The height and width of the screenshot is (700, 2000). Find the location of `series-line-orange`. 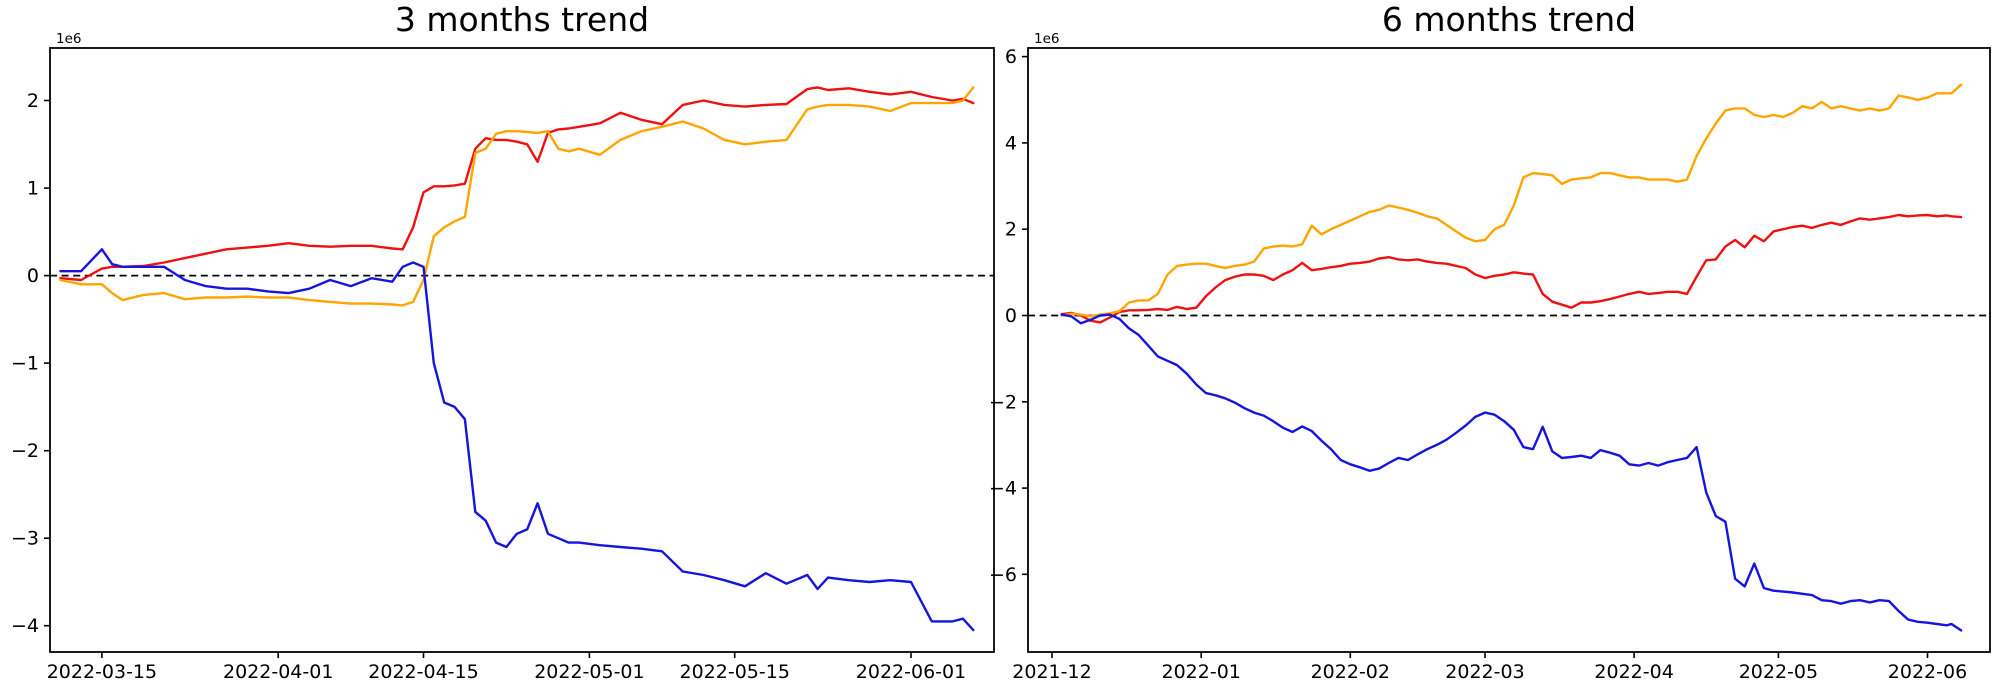

series-line-orange is located at coordinates (517, 196).